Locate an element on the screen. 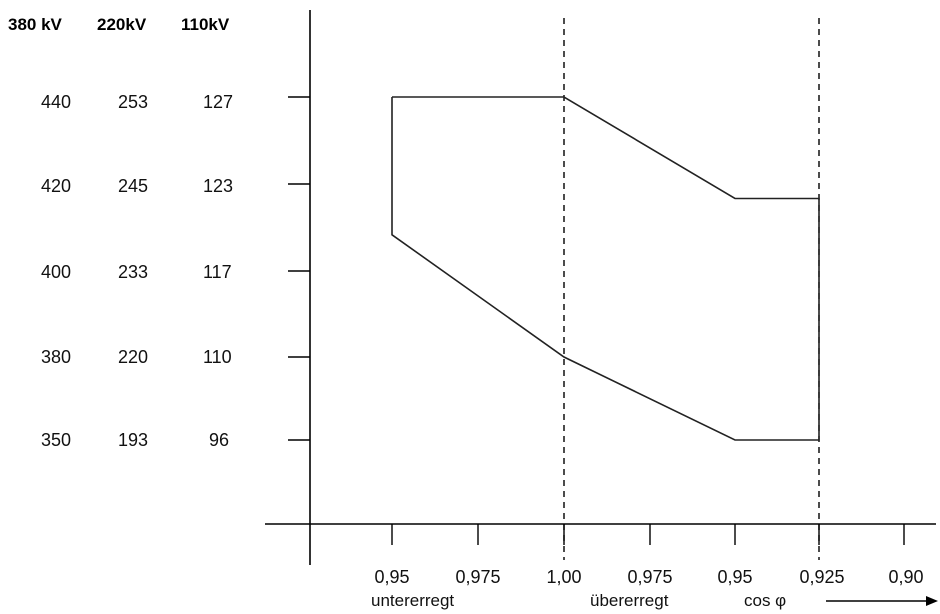 This screenshot has width=940, height=614. x-label-5: 0,925 is located at coordinates (821, 577).